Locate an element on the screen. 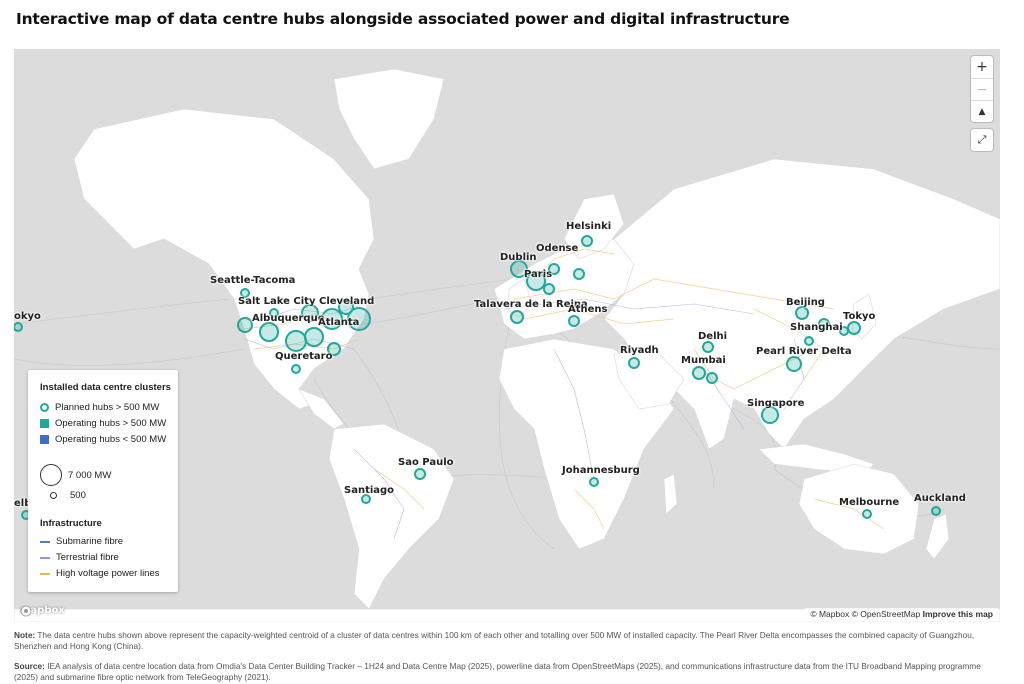 This screenshot has width=1024, height=684. city-label-tokyo: Tokyo is located at coordinates (859, 316).